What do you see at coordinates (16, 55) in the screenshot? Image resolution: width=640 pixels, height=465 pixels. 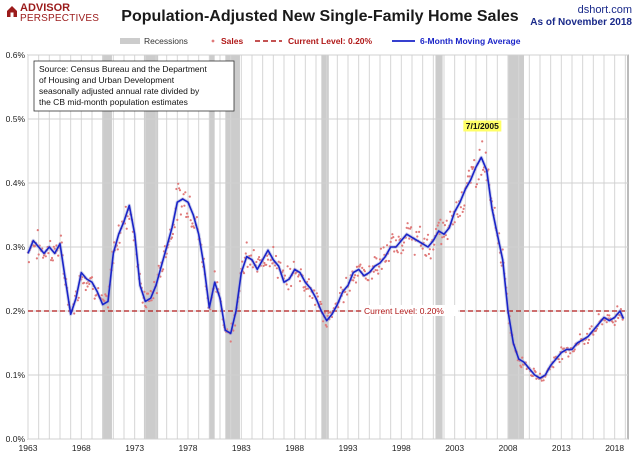 I see `y-tick-label: 0.6%` at bounding box center [16, 55].